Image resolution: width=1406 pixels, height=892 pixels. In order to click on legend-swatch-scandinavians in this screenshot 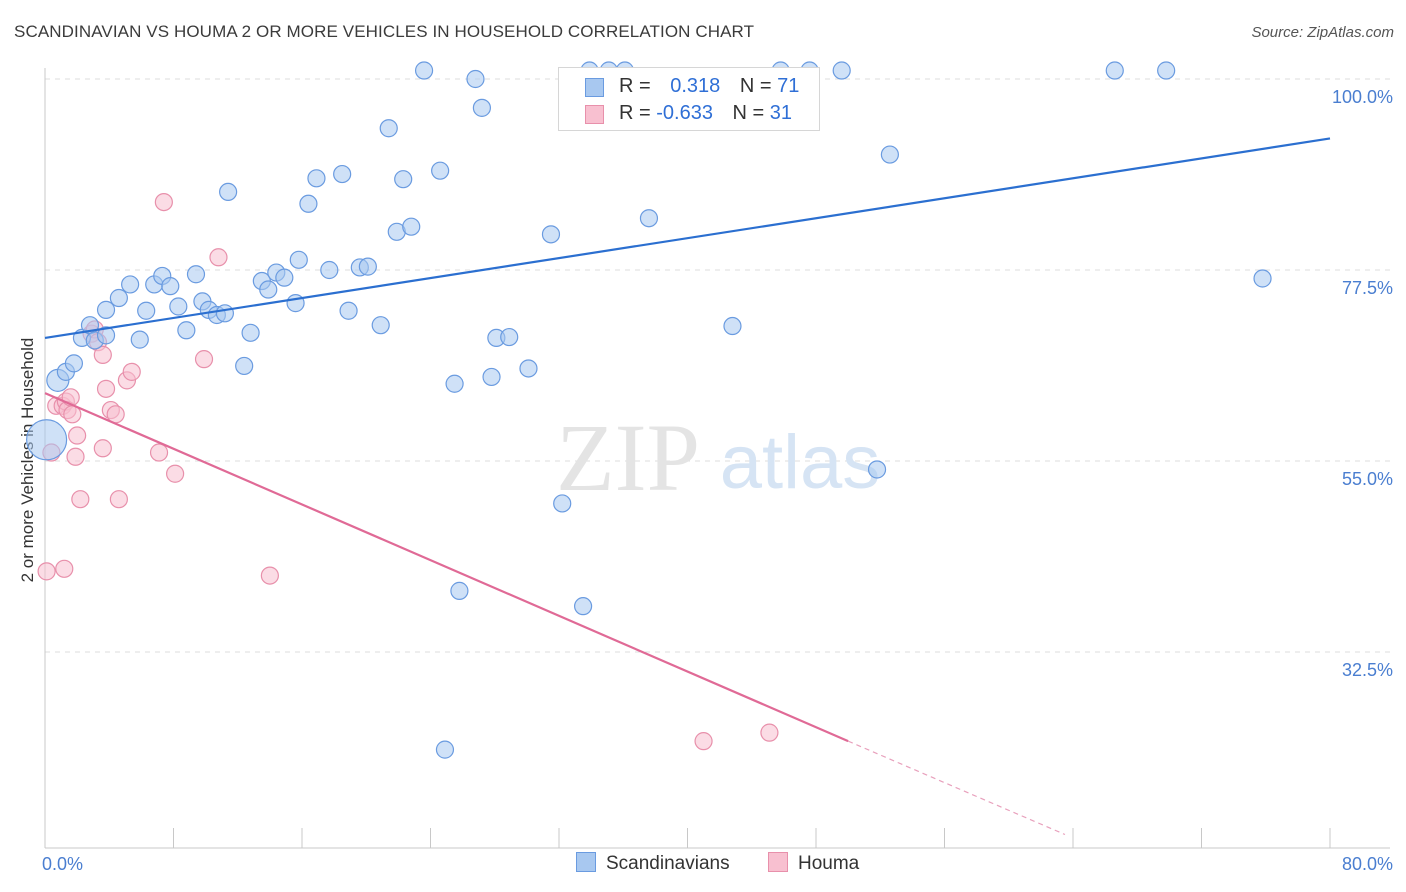, I will do `click(594, 87)`.